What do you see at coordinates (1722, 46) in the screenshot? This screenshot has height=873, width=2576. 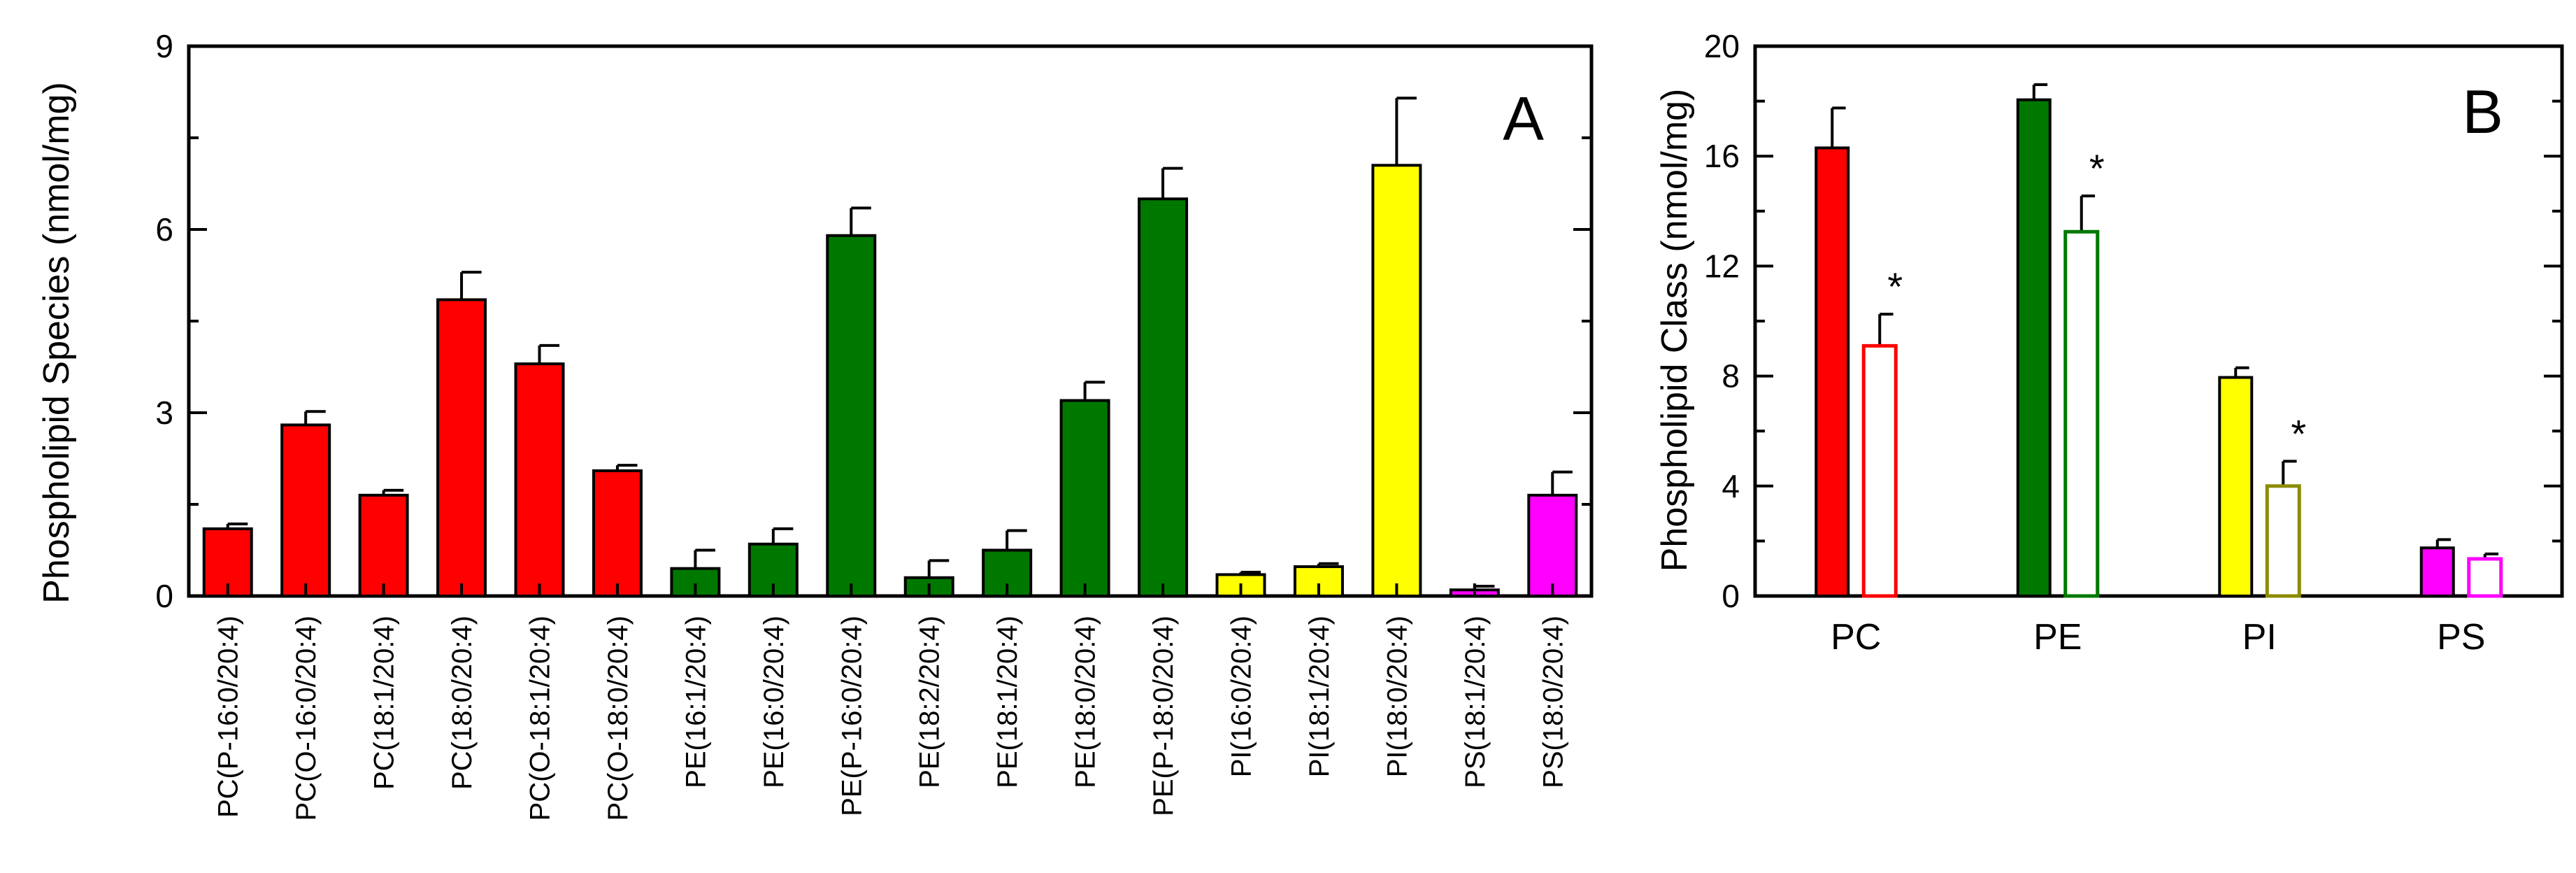 I see `panel-b-y-tick-label: 20` at bounding box center [1722, 46].